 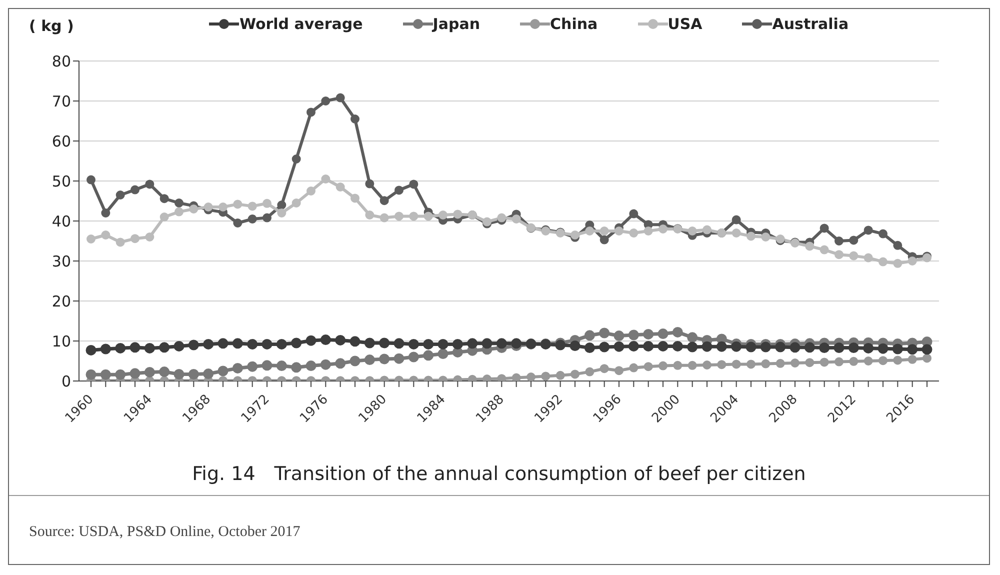 What do you see at coordinates (61, 341) in the screenshot?
I see `y-tick-label: 10` at bounding box center [61, 341].